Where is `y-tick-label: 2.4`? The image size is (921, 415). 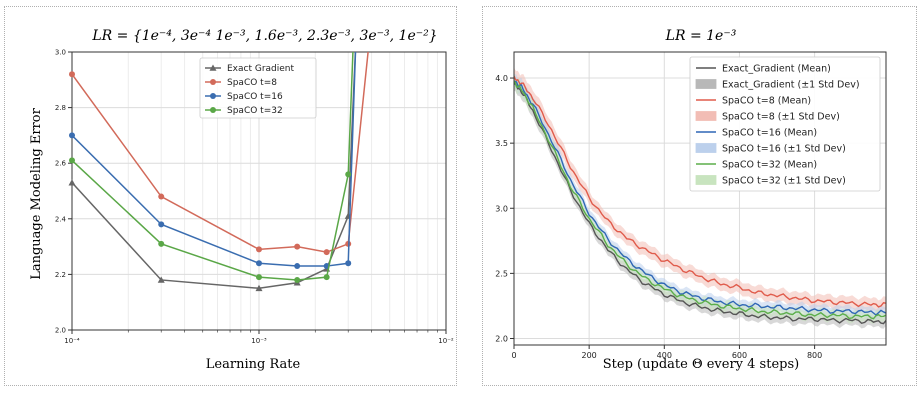
y-tick-label: 2.4 is located at coordinates (61, 219).